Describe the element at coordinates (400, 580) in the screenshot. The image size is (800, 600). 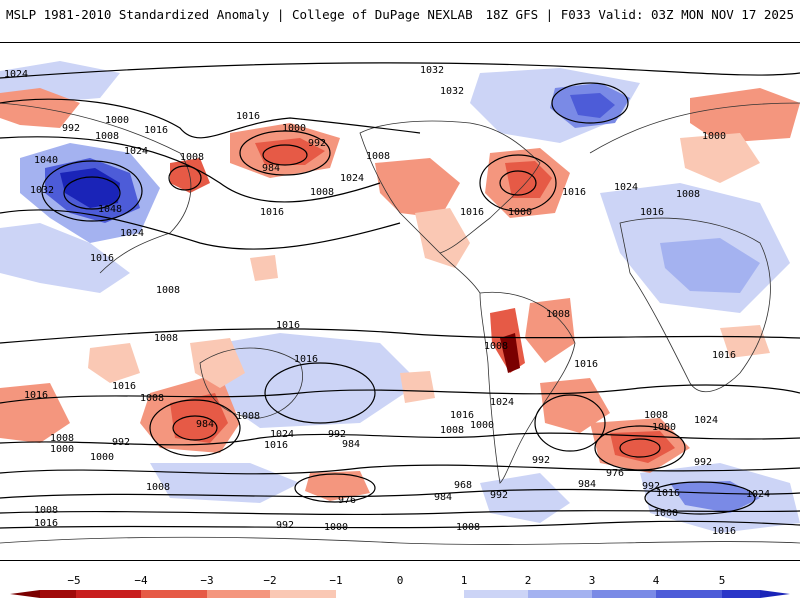
I see `colorbar-tick: 0` at that location.